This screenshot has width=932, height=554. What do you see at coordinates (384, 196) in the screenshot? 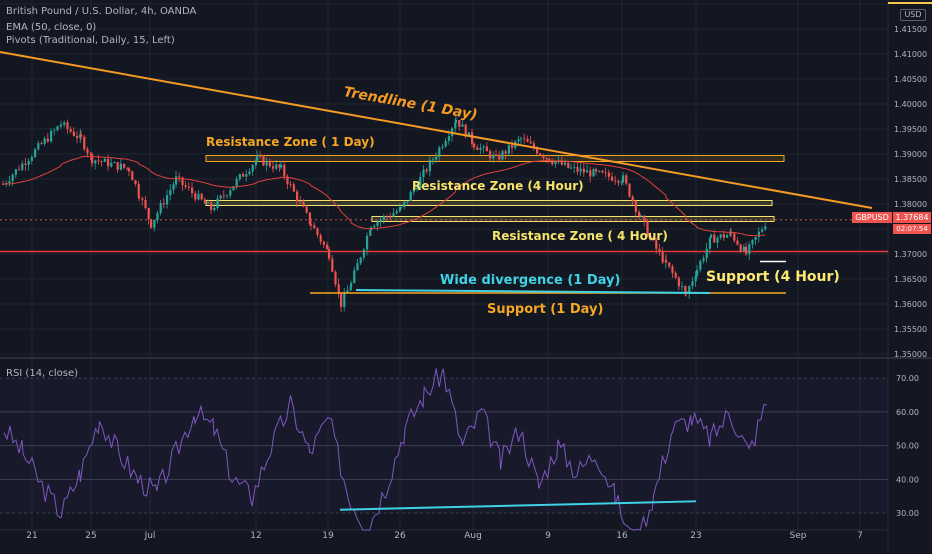
I see `ema-line` at bounding box center [384, 196].